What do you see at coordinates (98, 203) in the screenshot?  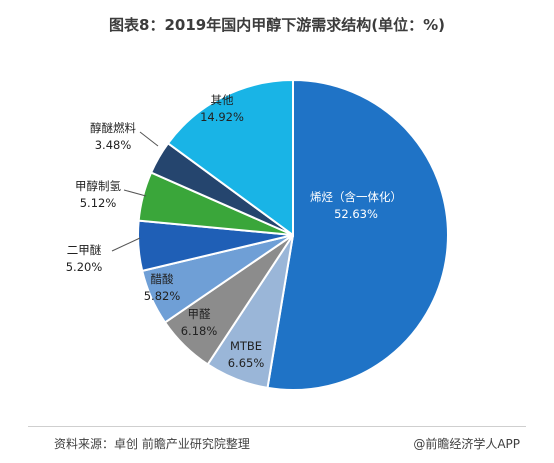 I see `slice-value-label: 5.12%` at bounding box center [98, 203].